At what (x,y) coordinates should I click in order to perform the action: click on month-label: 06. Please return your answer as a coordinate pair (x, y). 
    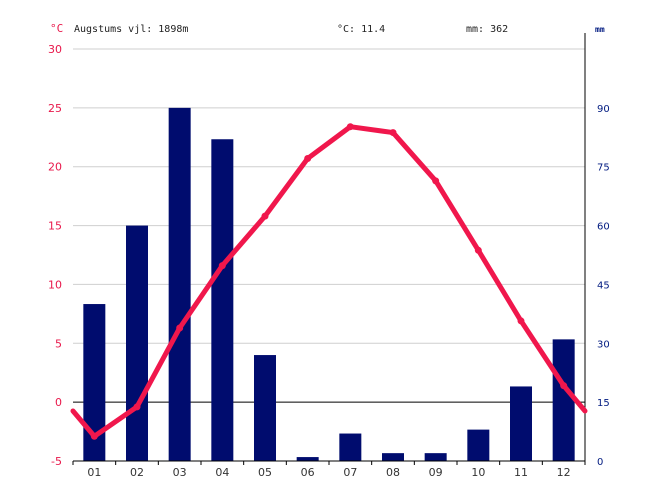
    Looking at the image, I should click on (308, 472).